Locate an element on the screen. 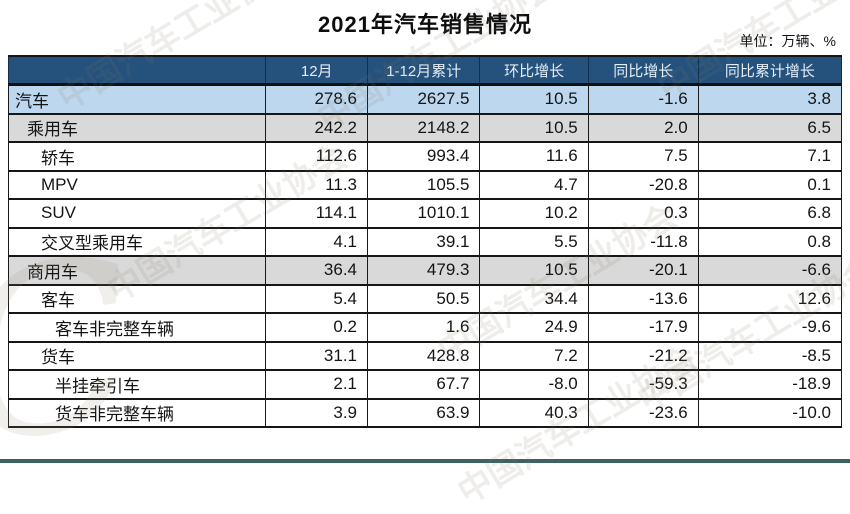 This screenshot has height=514, width=850. value-cell: 10.2 is located at coordinates (534, 213).